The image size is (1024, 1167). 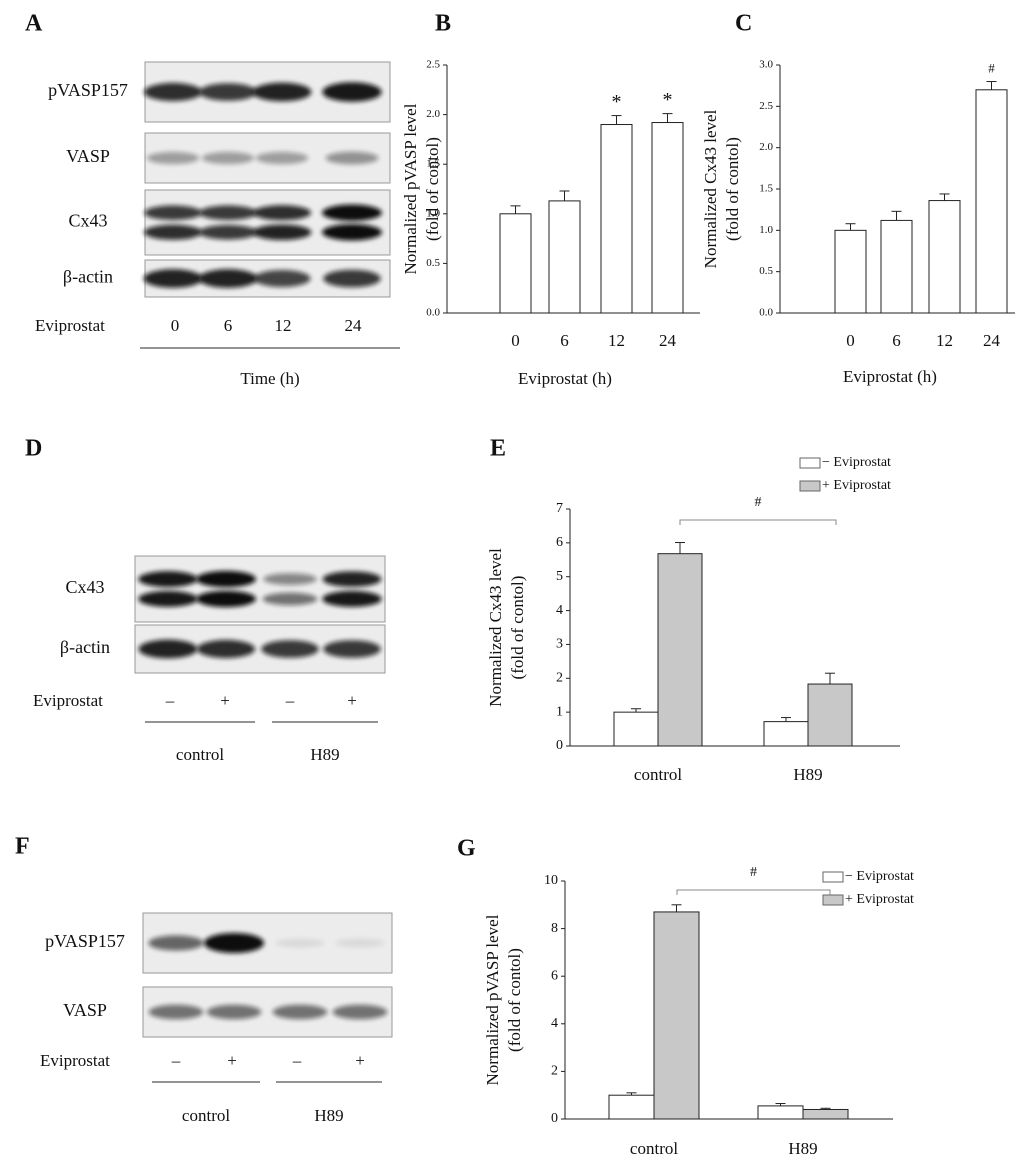 I want to click on panel-label: G, so click(x=466, y=849).